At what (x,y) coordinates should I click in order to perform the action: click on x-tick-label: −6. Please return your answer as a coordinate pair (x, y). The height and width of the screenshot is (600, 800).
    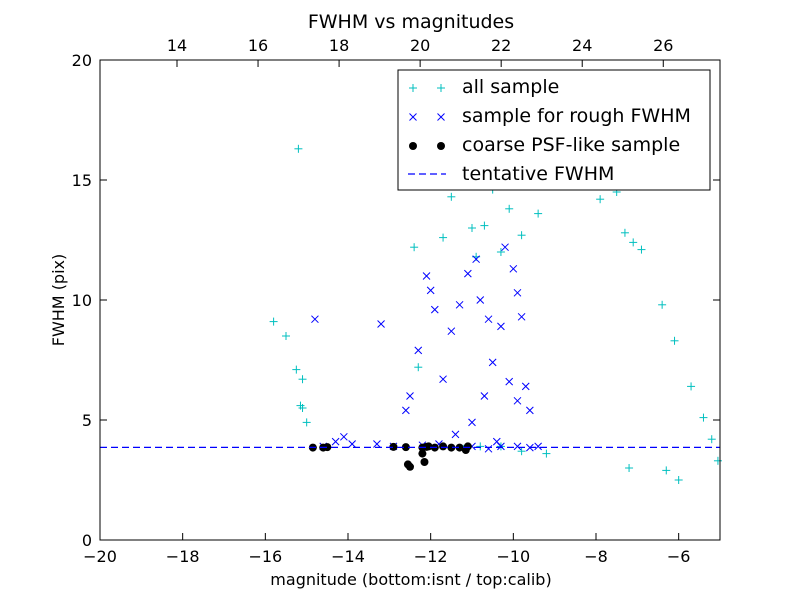
    Looking at the image, I should click on (679, 556).